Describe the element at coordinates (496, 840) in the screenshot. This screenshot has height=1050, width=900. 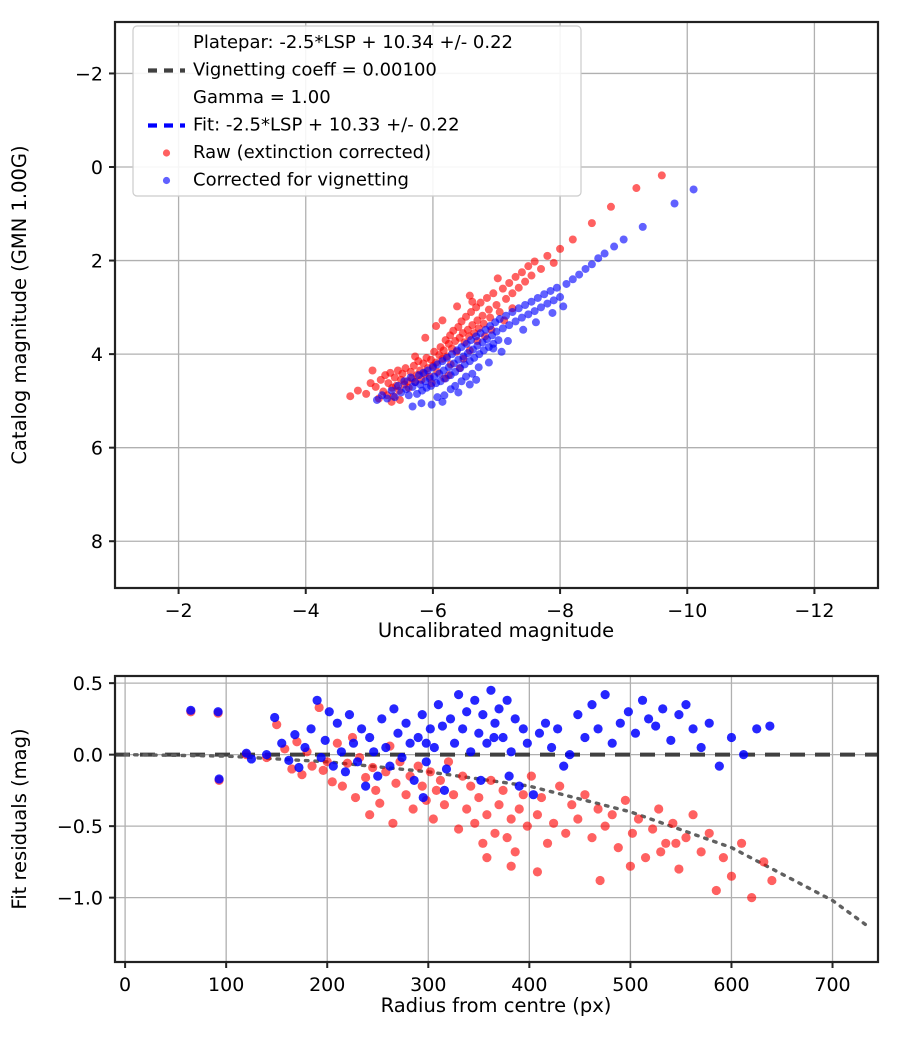
I see `vignetting-curve` at that location.